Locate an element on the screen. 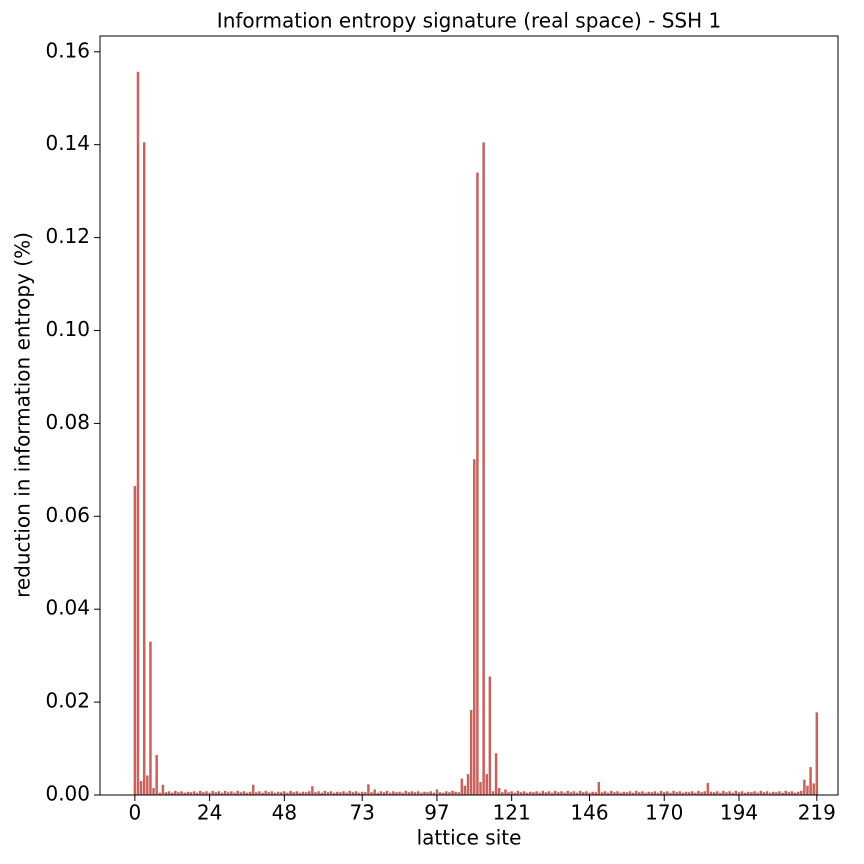 The image size is (864, 864). x-tick-label: 97 is located at coordinates (436, 813).